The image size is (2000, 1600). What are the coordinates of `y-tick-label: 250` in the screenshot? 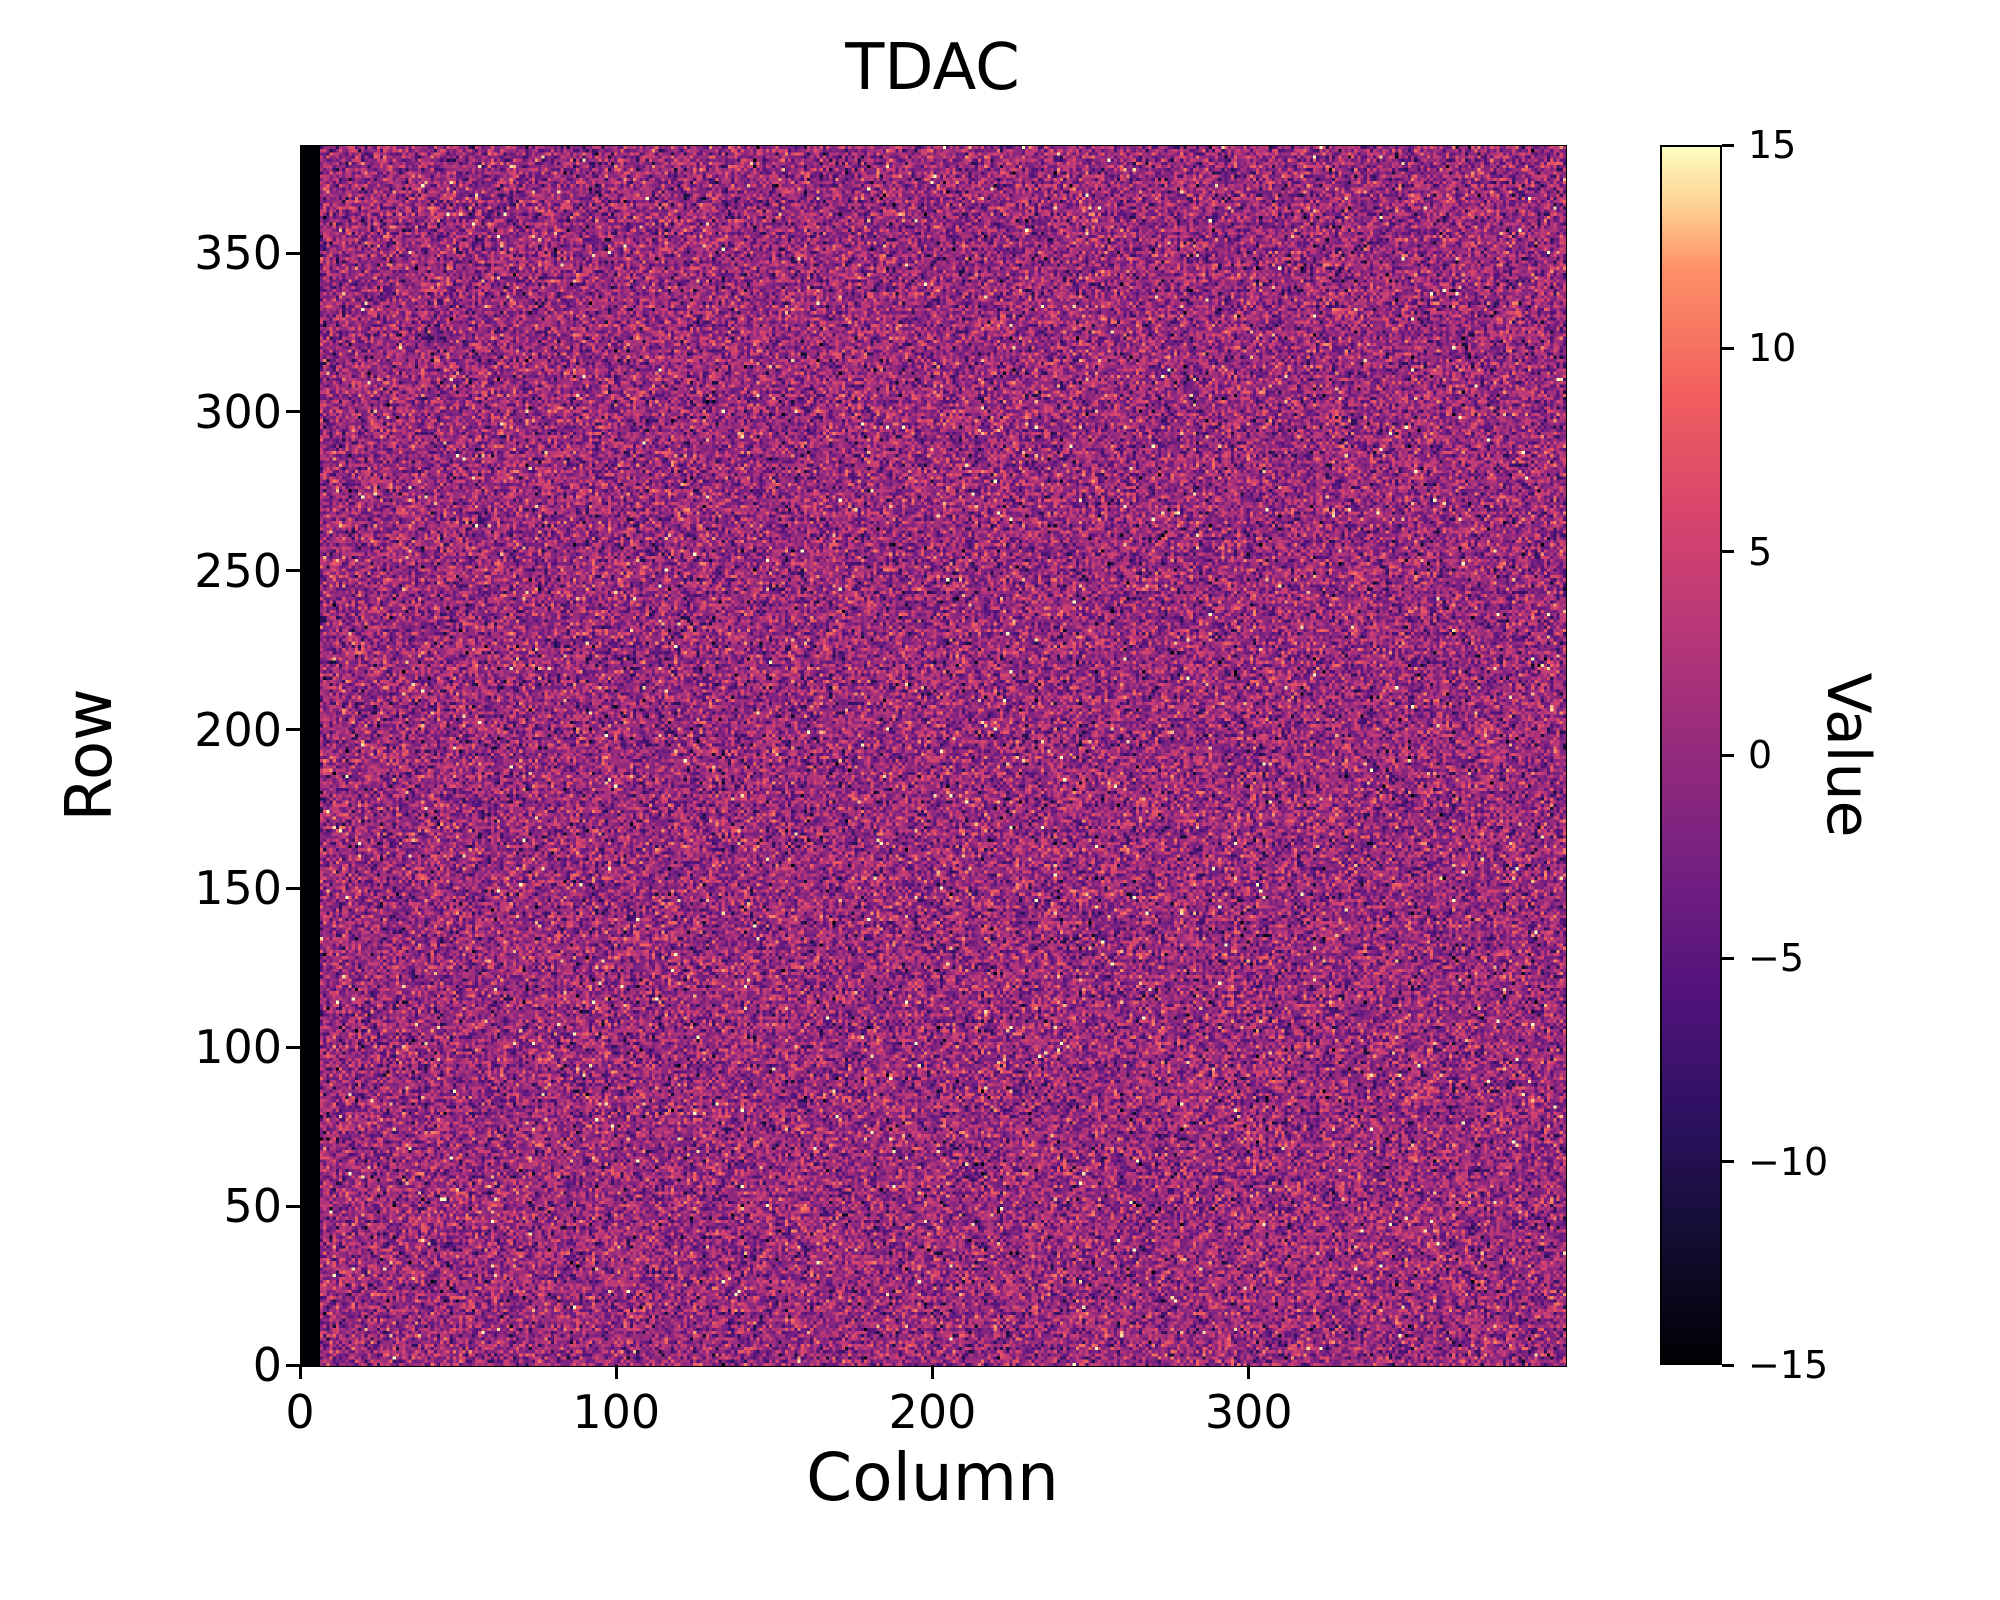 It's located at (238, 570).